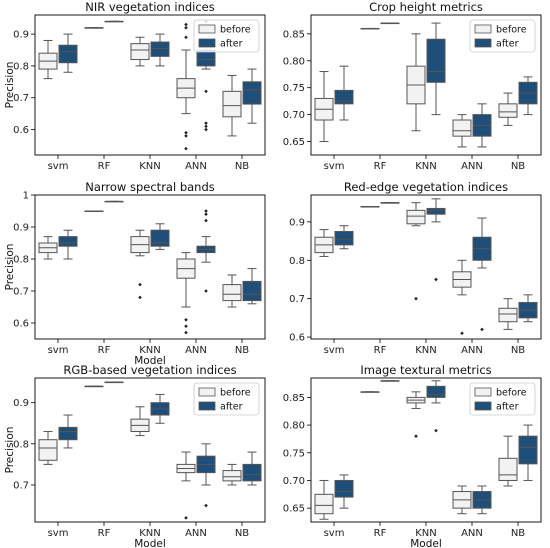 The width and height of the screenshot is (550, 548). I want to click on y-tick-label: 0.7, so click(21, 485).